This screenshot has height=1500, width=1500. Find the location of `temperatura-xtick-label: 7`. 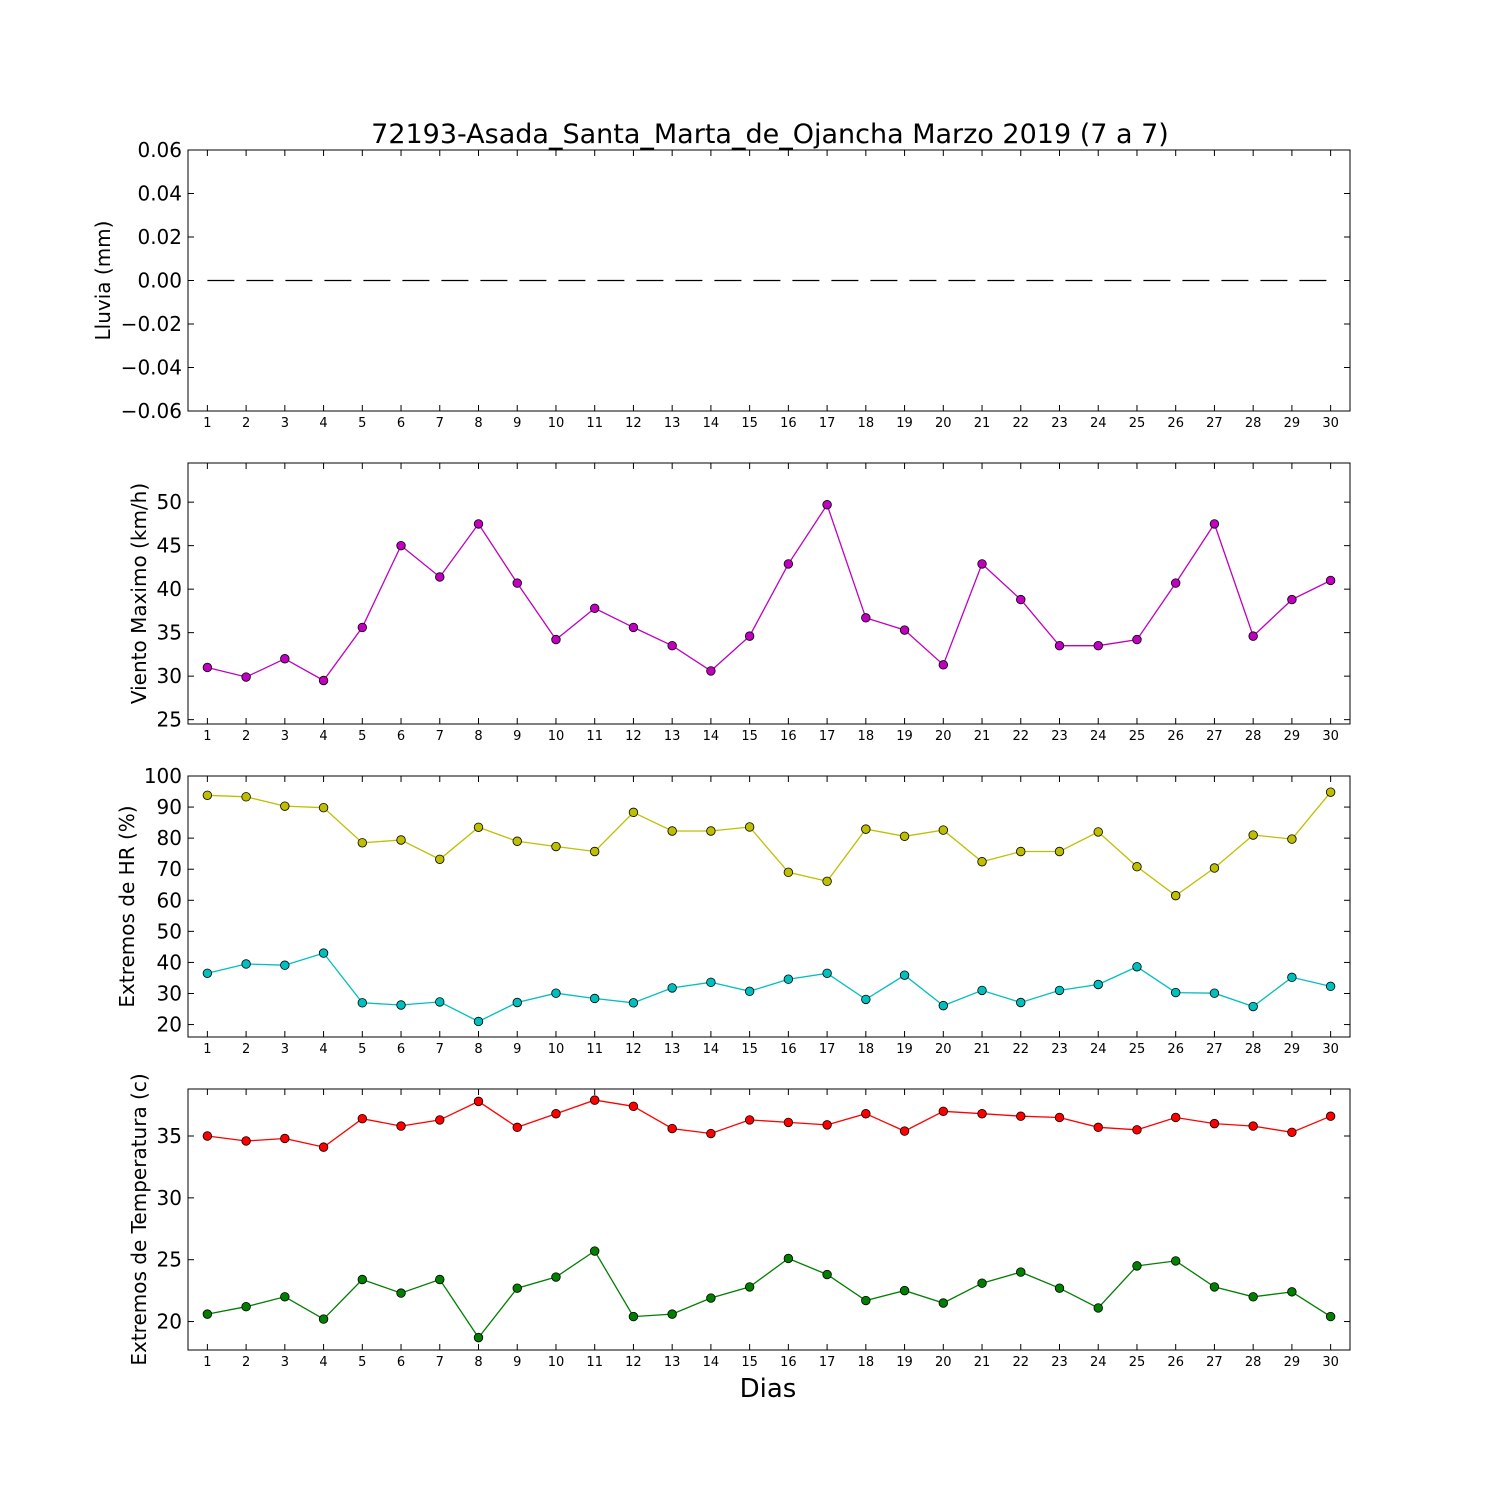

temperatura-xtick-label: 7 is located at coordinates (440, 1362).